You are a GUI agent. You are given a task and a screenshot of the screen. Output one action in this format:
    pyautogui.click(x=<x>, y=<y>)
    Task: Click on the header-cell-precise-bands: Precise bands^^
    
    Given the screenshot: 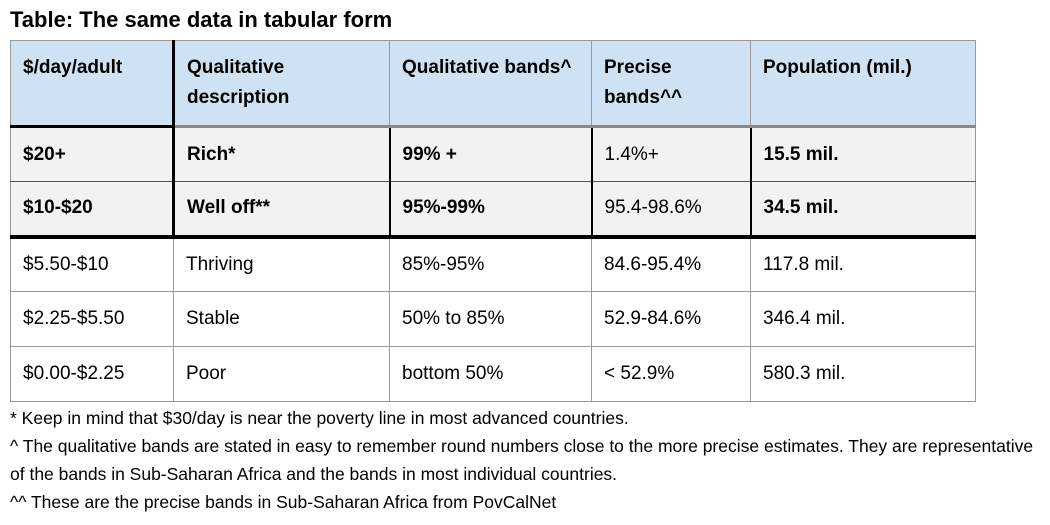 What is the action you would take?
    pyautogui.click(x=671, y=84)
    